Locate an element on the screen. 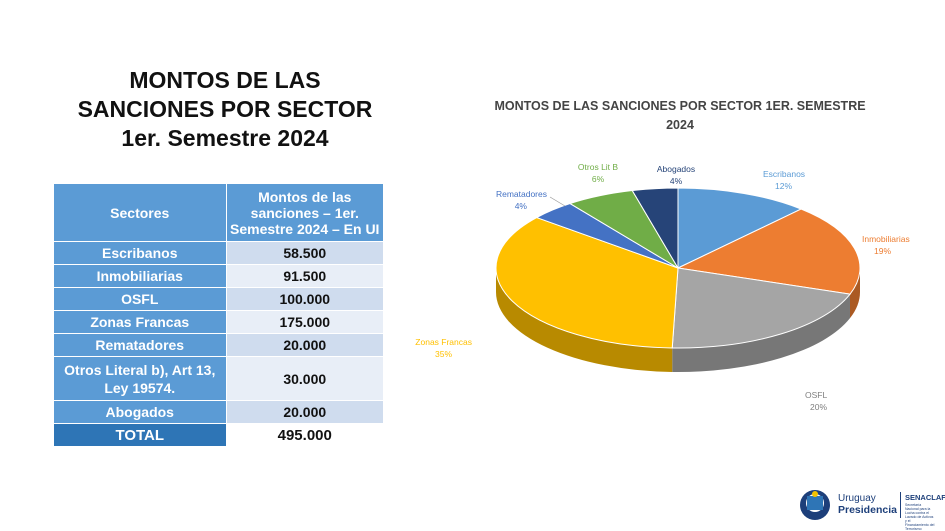 The width and height of the screenshot is (945, 531). pie-label-category: OSFL is located at coordinates (816, 395).